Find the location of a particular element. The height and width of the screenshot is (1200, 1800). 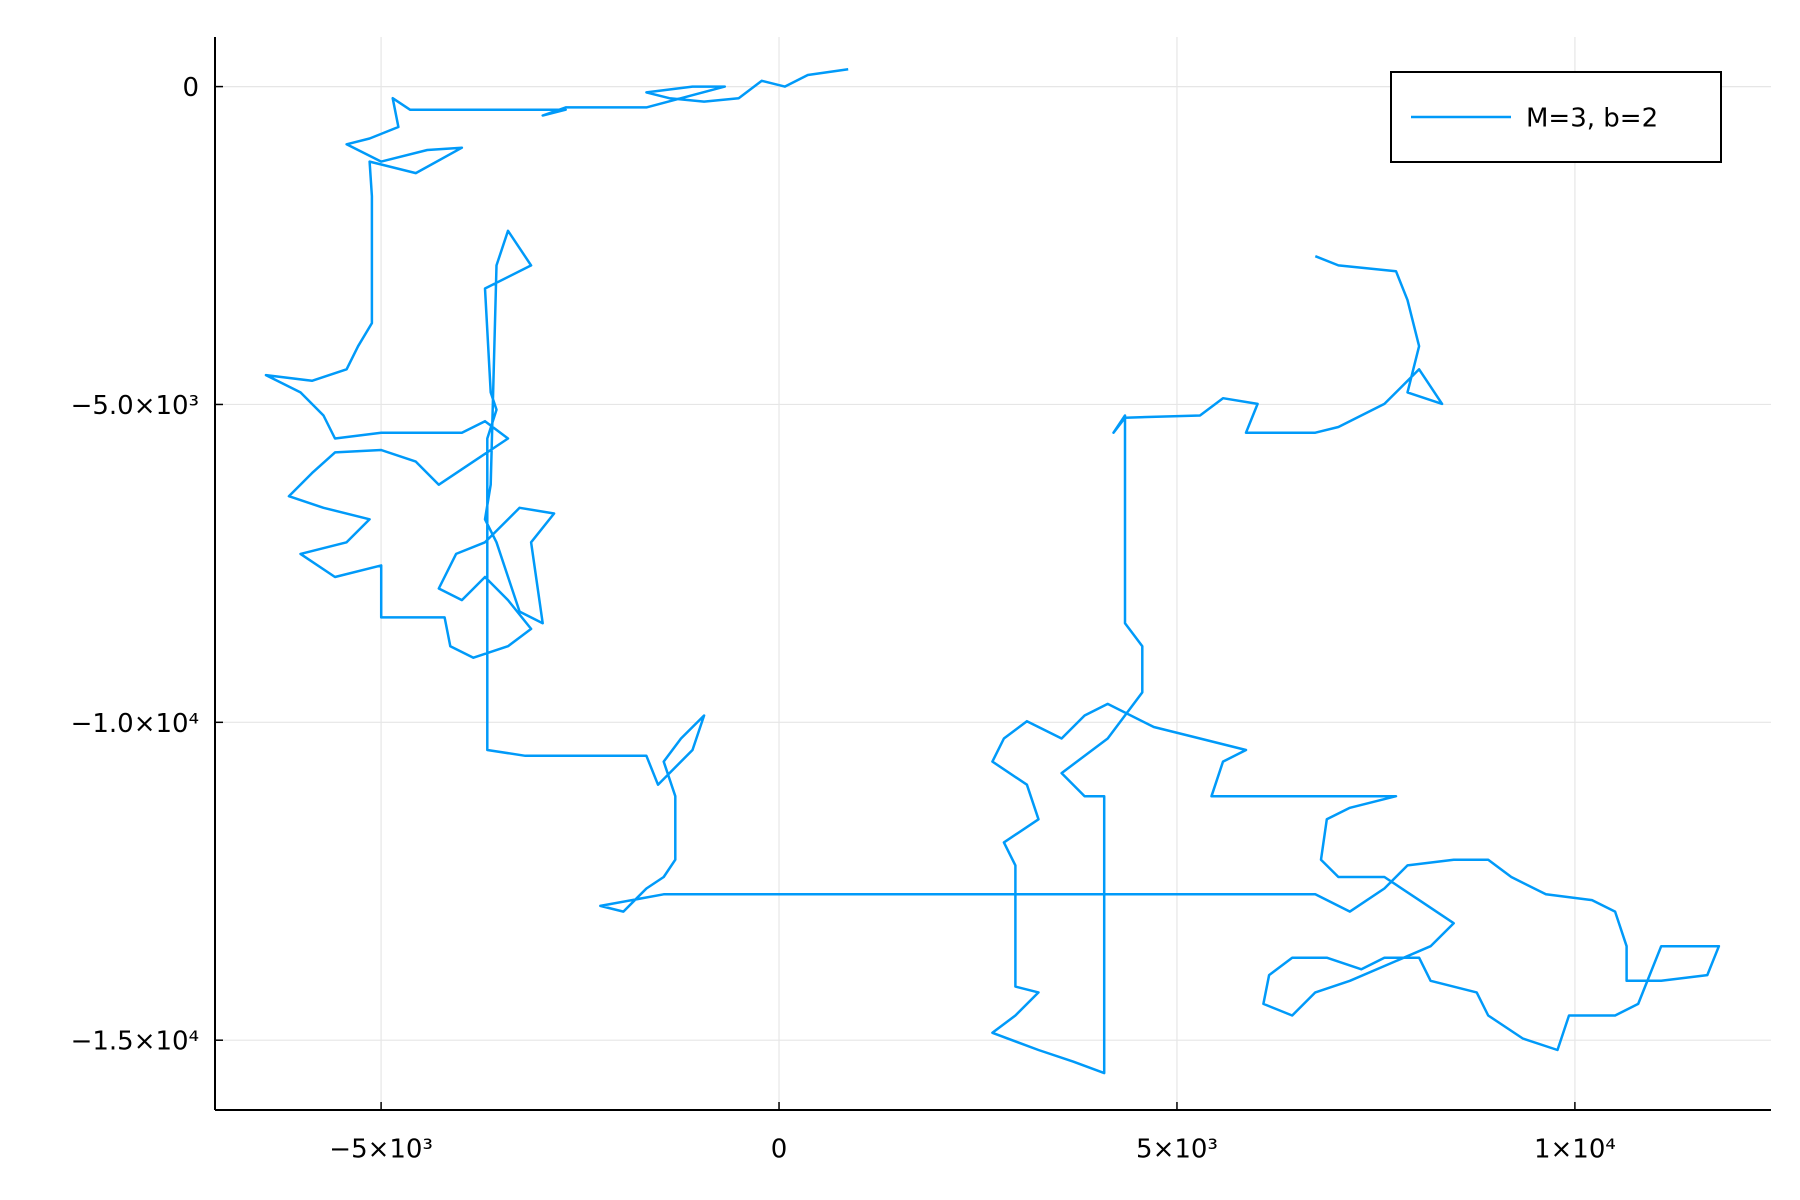

y-tick-label: −1.0×10⁴ is located at coordinates (135, 724).